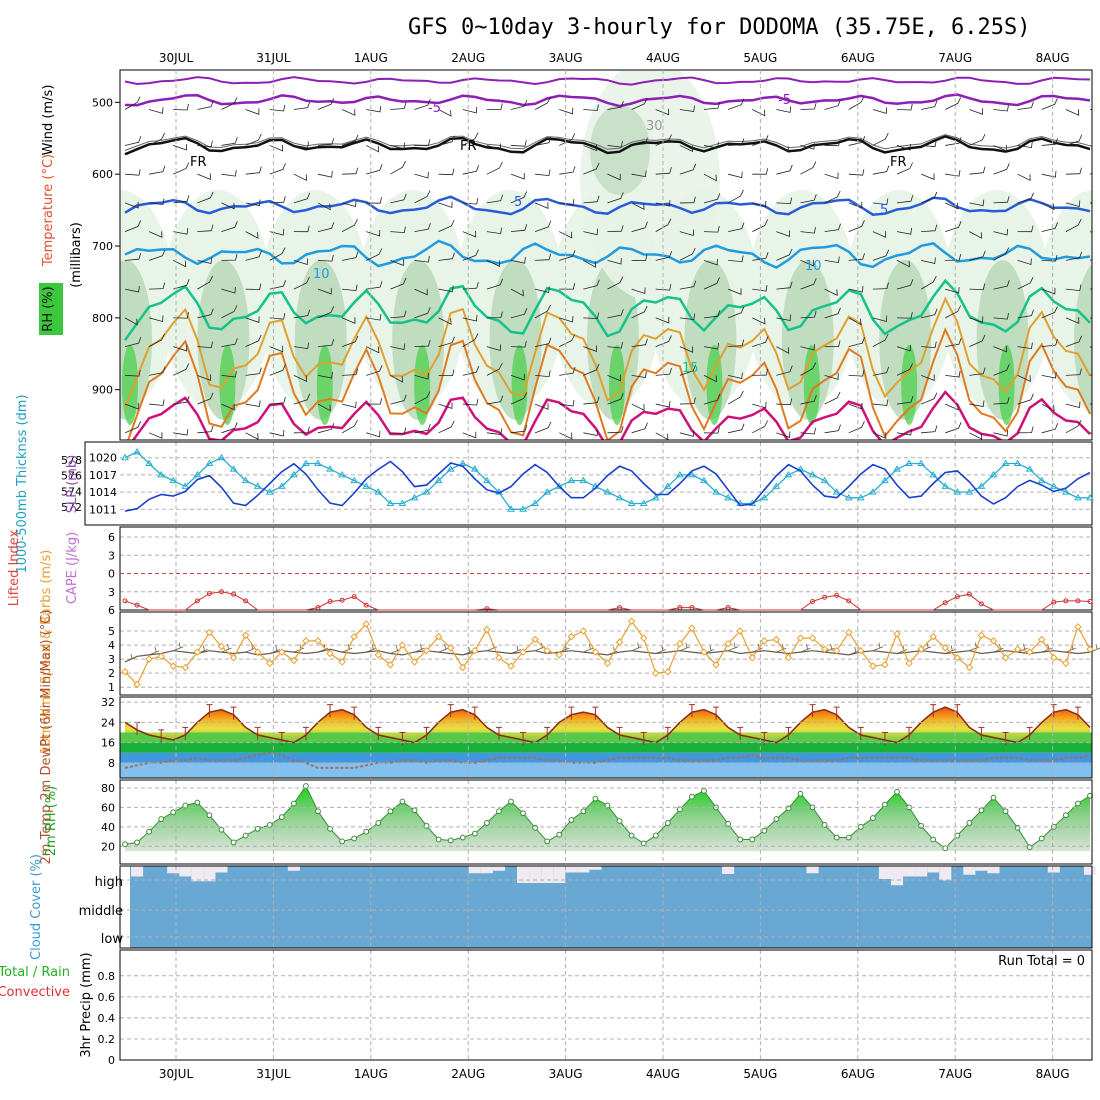  What do you see at coordinates (606, 757) in the screenshot?
I see `temp-band` at bounding box center [606, 757].